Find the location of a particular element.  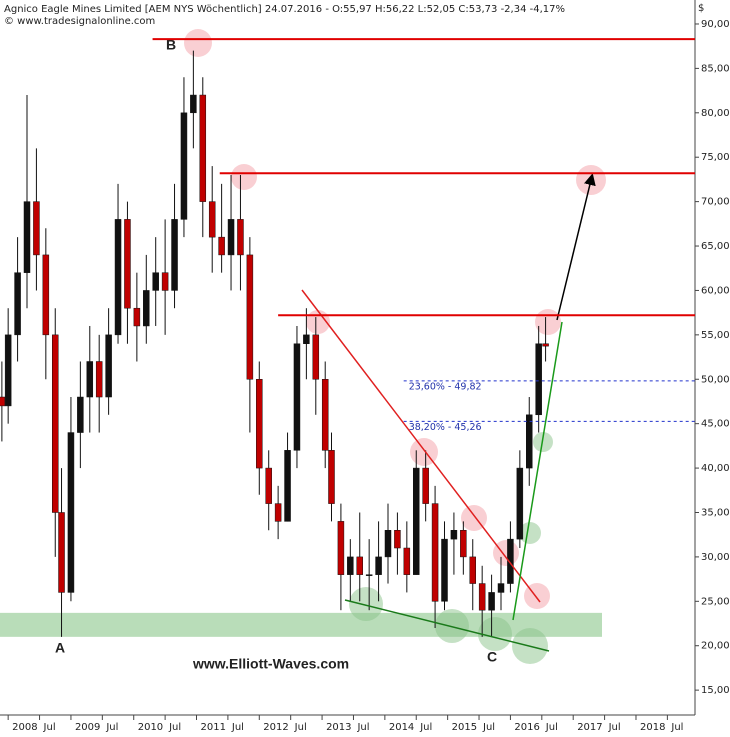

x-tick-label: 2010 is located at coordinates (150, 727).